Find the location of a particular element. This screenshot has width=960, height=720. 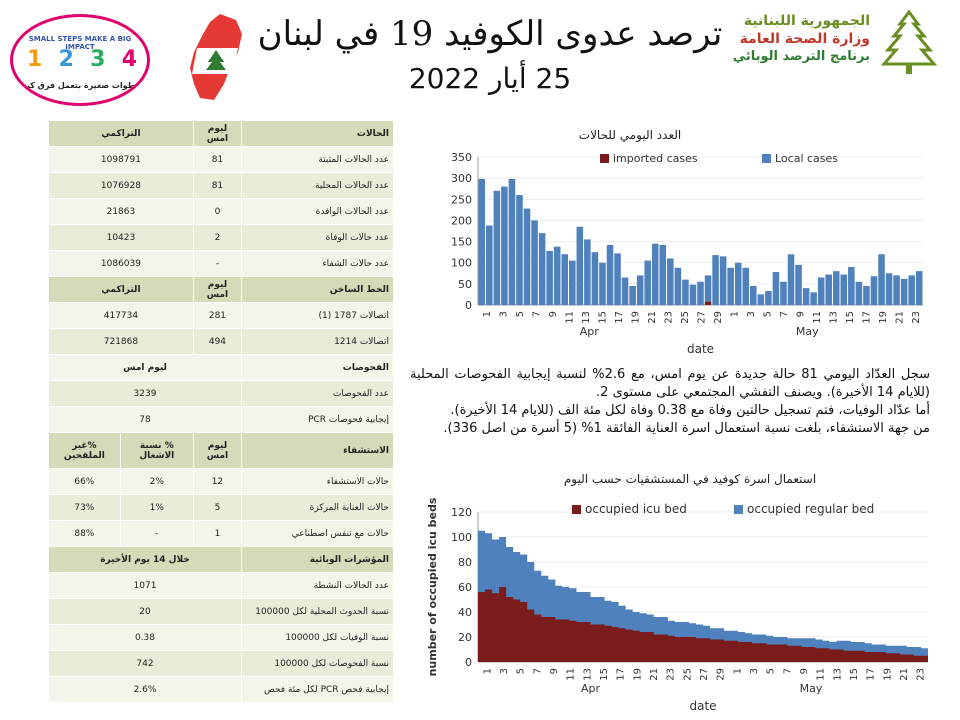

header-cell: الاستشفاء is located at coordinates (317, 450).